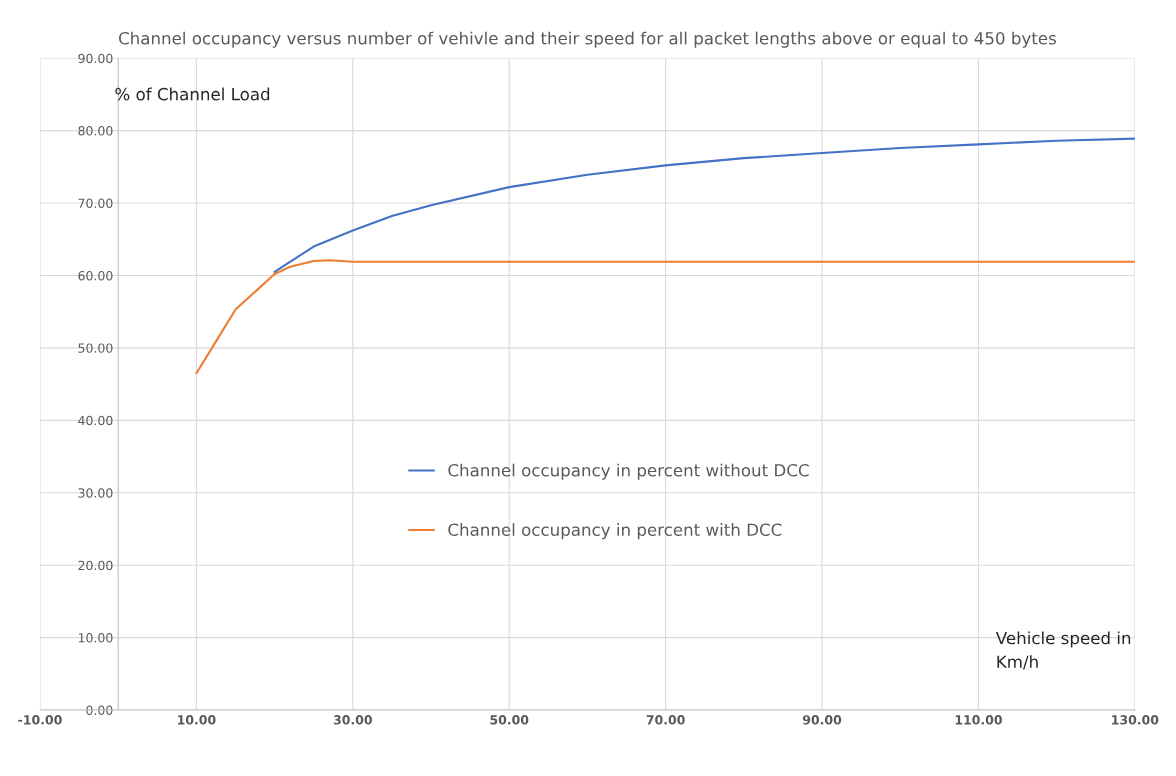  I want to click on legend-label: Channel occupancy in percent without DCC, so click(628, 471).